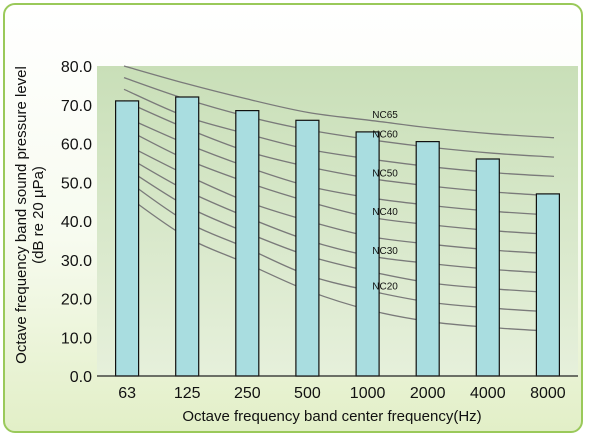 This screenshot has height=438, width=589. What do you see at coordinates (548, 393) in the screenshot?
I see `x-tick-label: 8000` at bounding box center [548, 393].